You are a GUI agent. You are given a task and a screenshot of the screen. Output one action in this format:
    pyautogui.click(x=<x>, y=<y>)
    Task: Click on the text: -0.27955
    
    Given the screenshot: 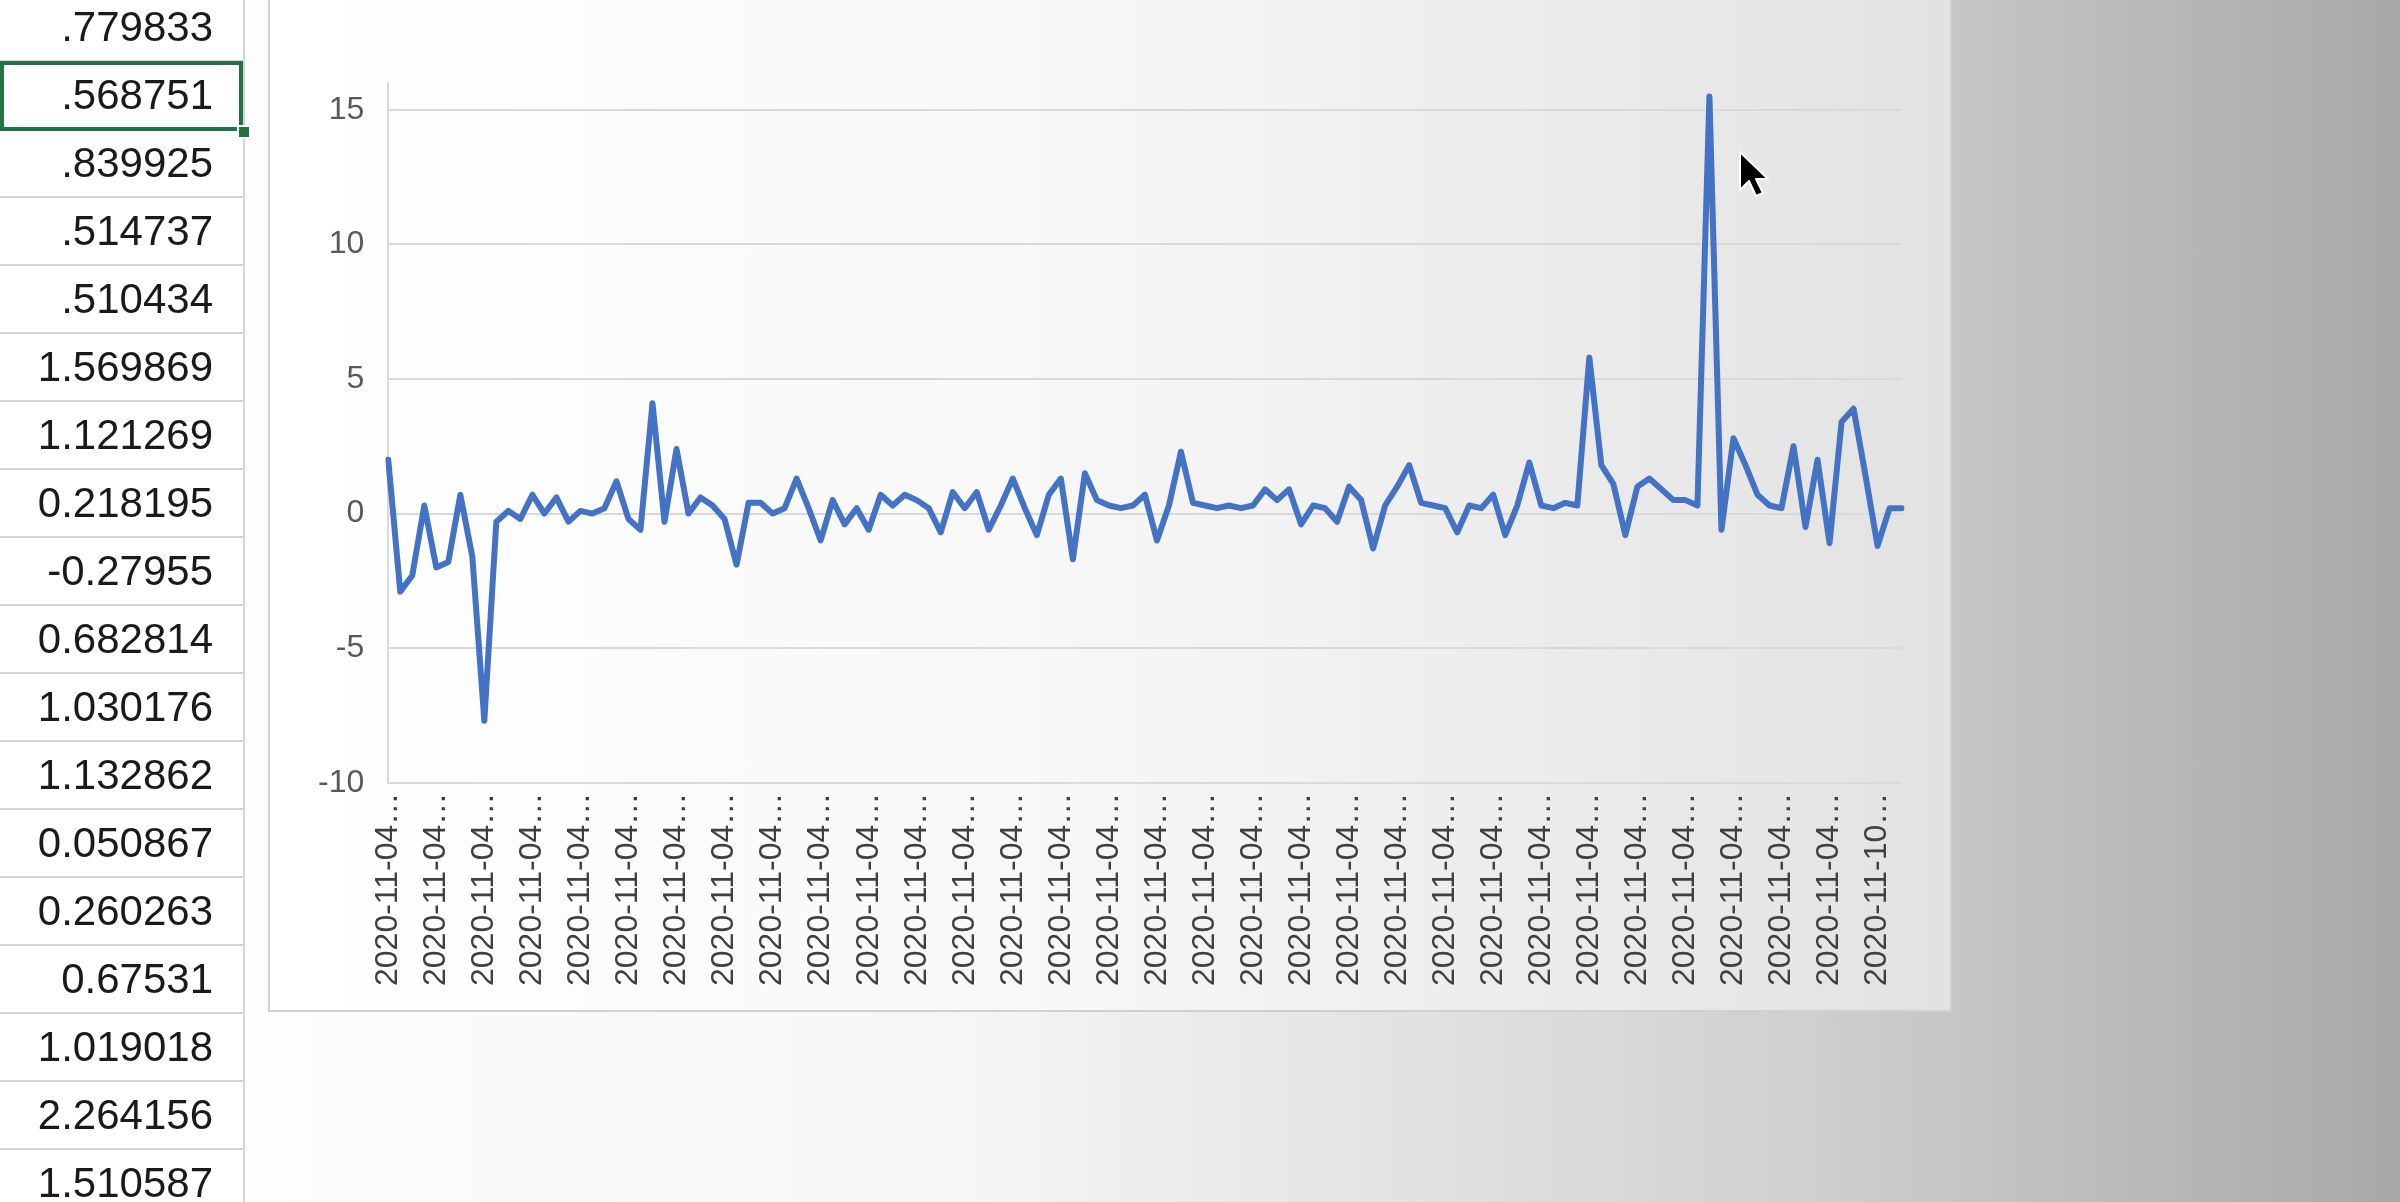 What is the action you would take?
    pyautogui.click(x=122, y=572)
    